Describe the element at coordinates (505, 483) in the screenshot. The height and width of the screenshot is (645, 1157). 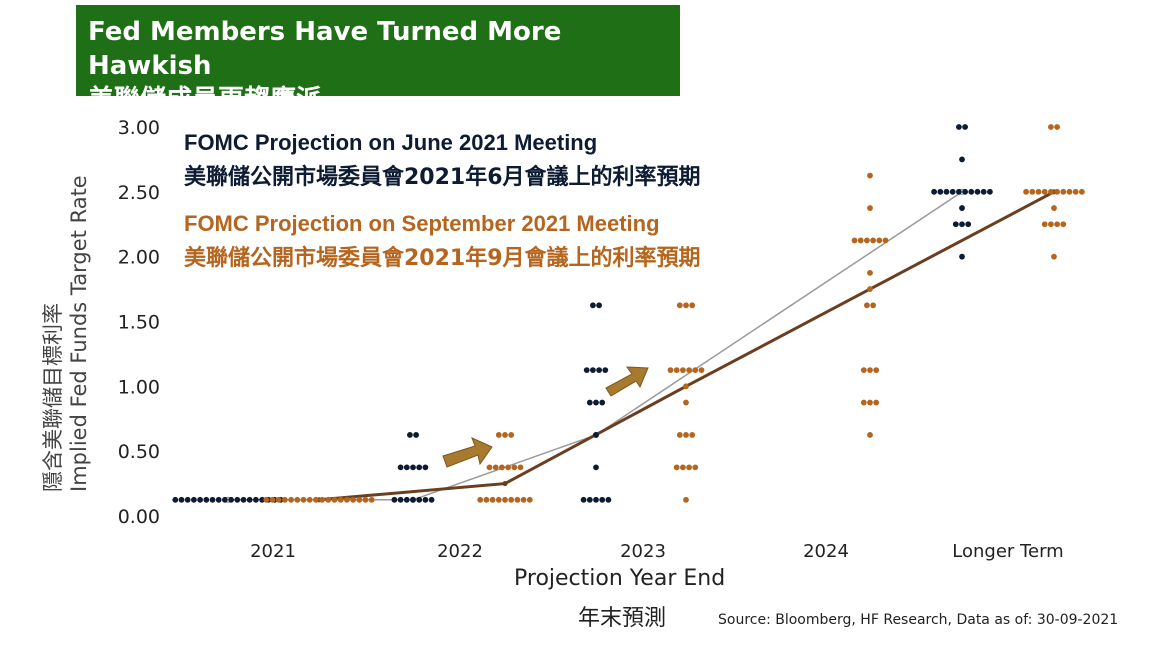
I see `september-median-marker` at that location.